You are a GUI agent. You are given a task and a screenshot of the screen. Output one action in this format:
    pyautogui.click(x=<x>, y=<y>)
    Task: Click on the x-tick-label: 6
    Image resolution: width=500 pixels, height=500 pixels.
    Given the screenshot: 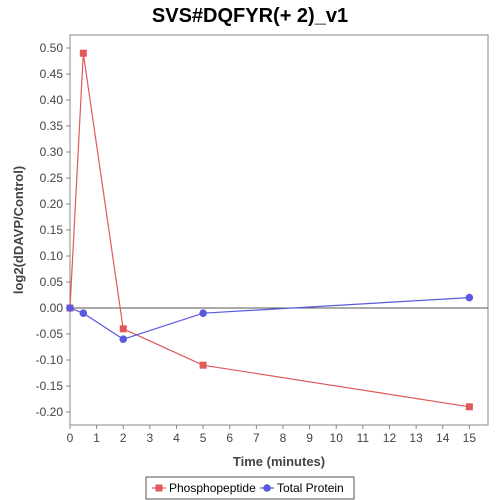 What is the action you would take?
    pyautogui.click(x=229, y=438)
    